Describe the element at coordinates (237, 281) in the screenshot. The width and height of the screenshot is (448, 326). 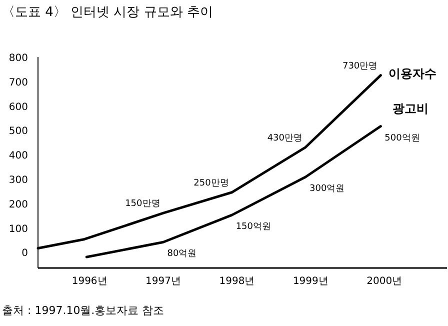
I see `x-tick-label: 1998년` at that location.